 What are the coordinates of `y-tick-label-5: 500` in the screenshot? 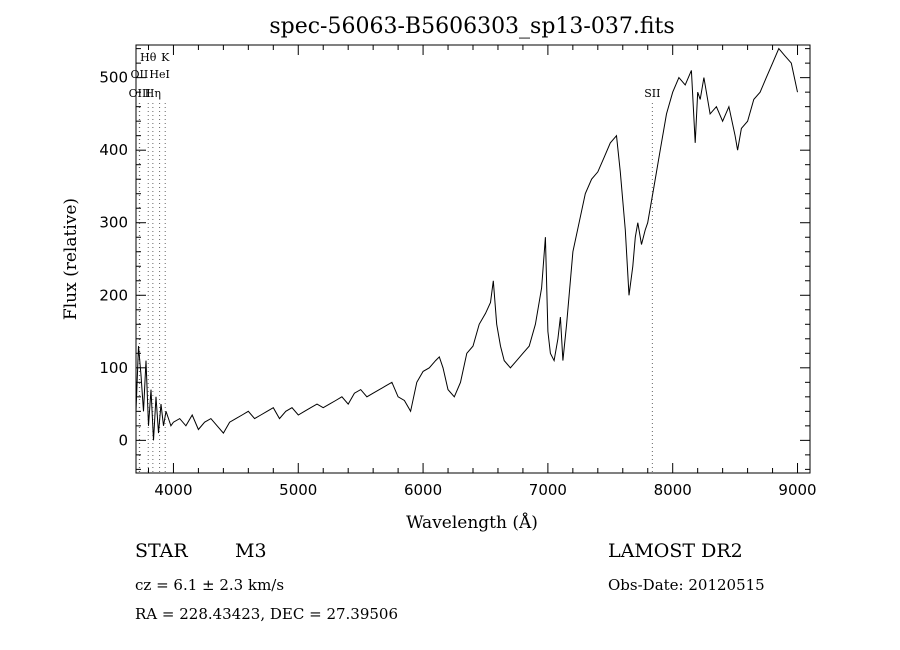 It's located at (113, 78).